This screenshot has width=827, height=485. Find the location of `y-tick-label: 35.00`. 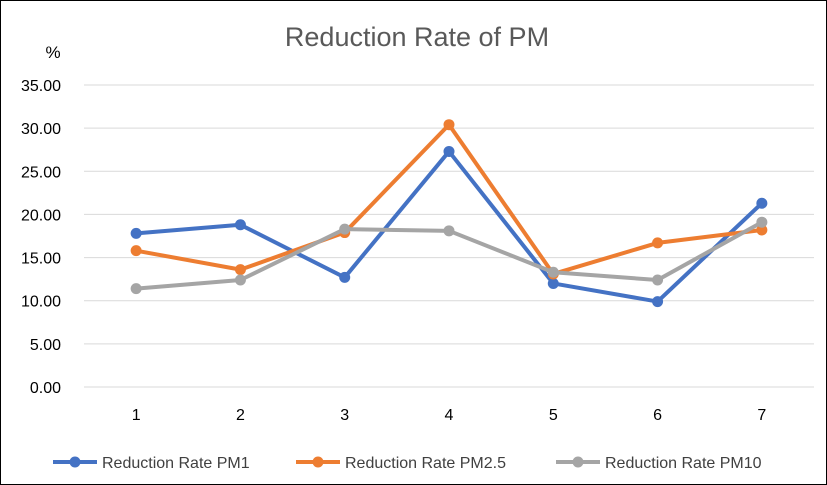

y-tick-label: 35.00 is located at coordinates (41, 86).